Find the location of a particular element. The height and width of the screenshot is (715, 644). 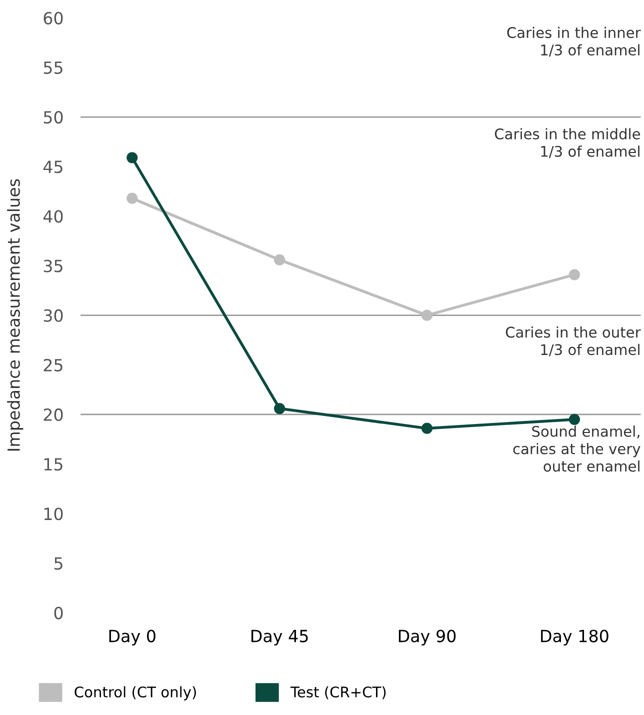

y-tick-label: 60 is located at coordinates (53, 18).